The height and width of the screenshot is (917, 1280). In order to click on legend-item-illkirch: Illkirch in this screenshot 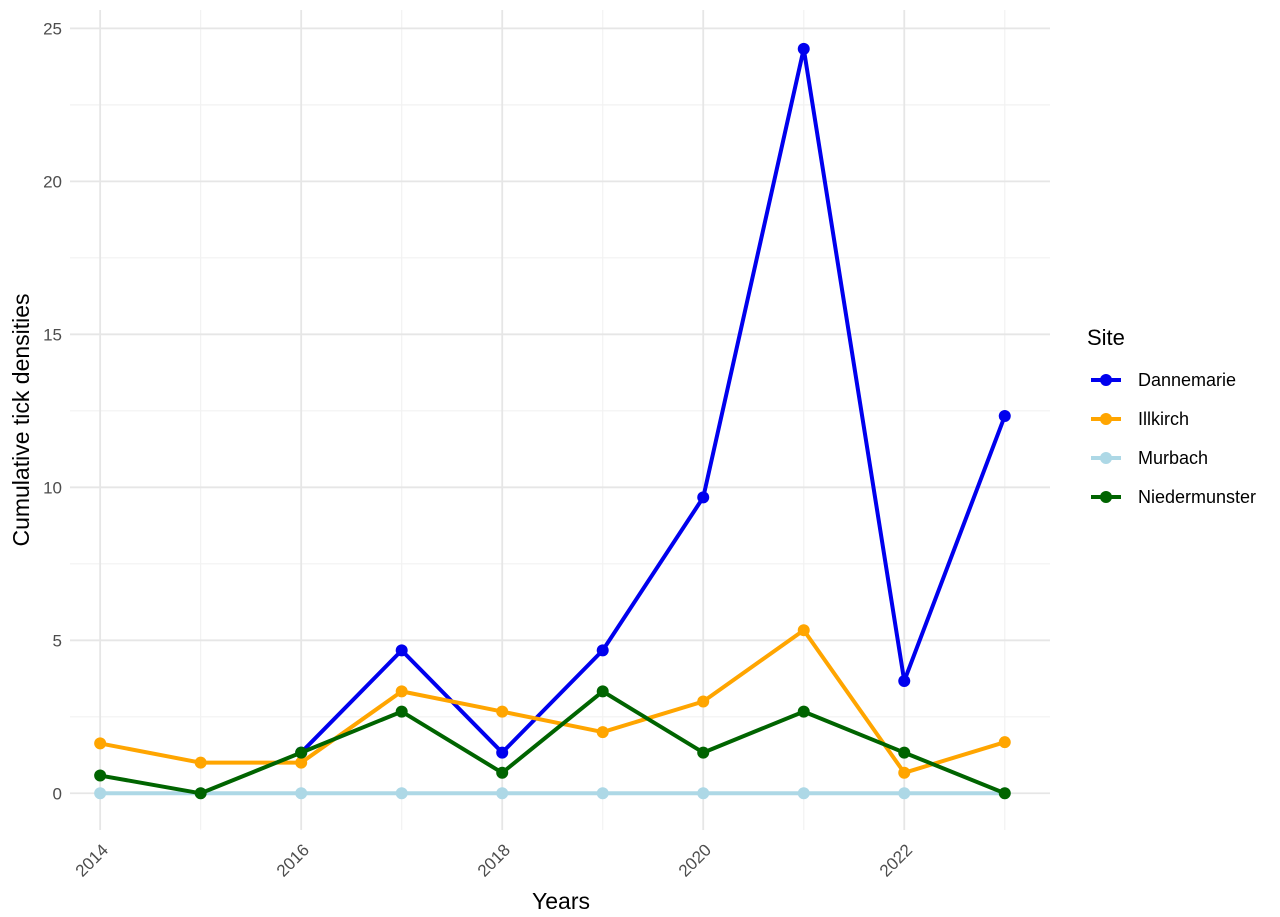, I will do `click(1140, 419)`.